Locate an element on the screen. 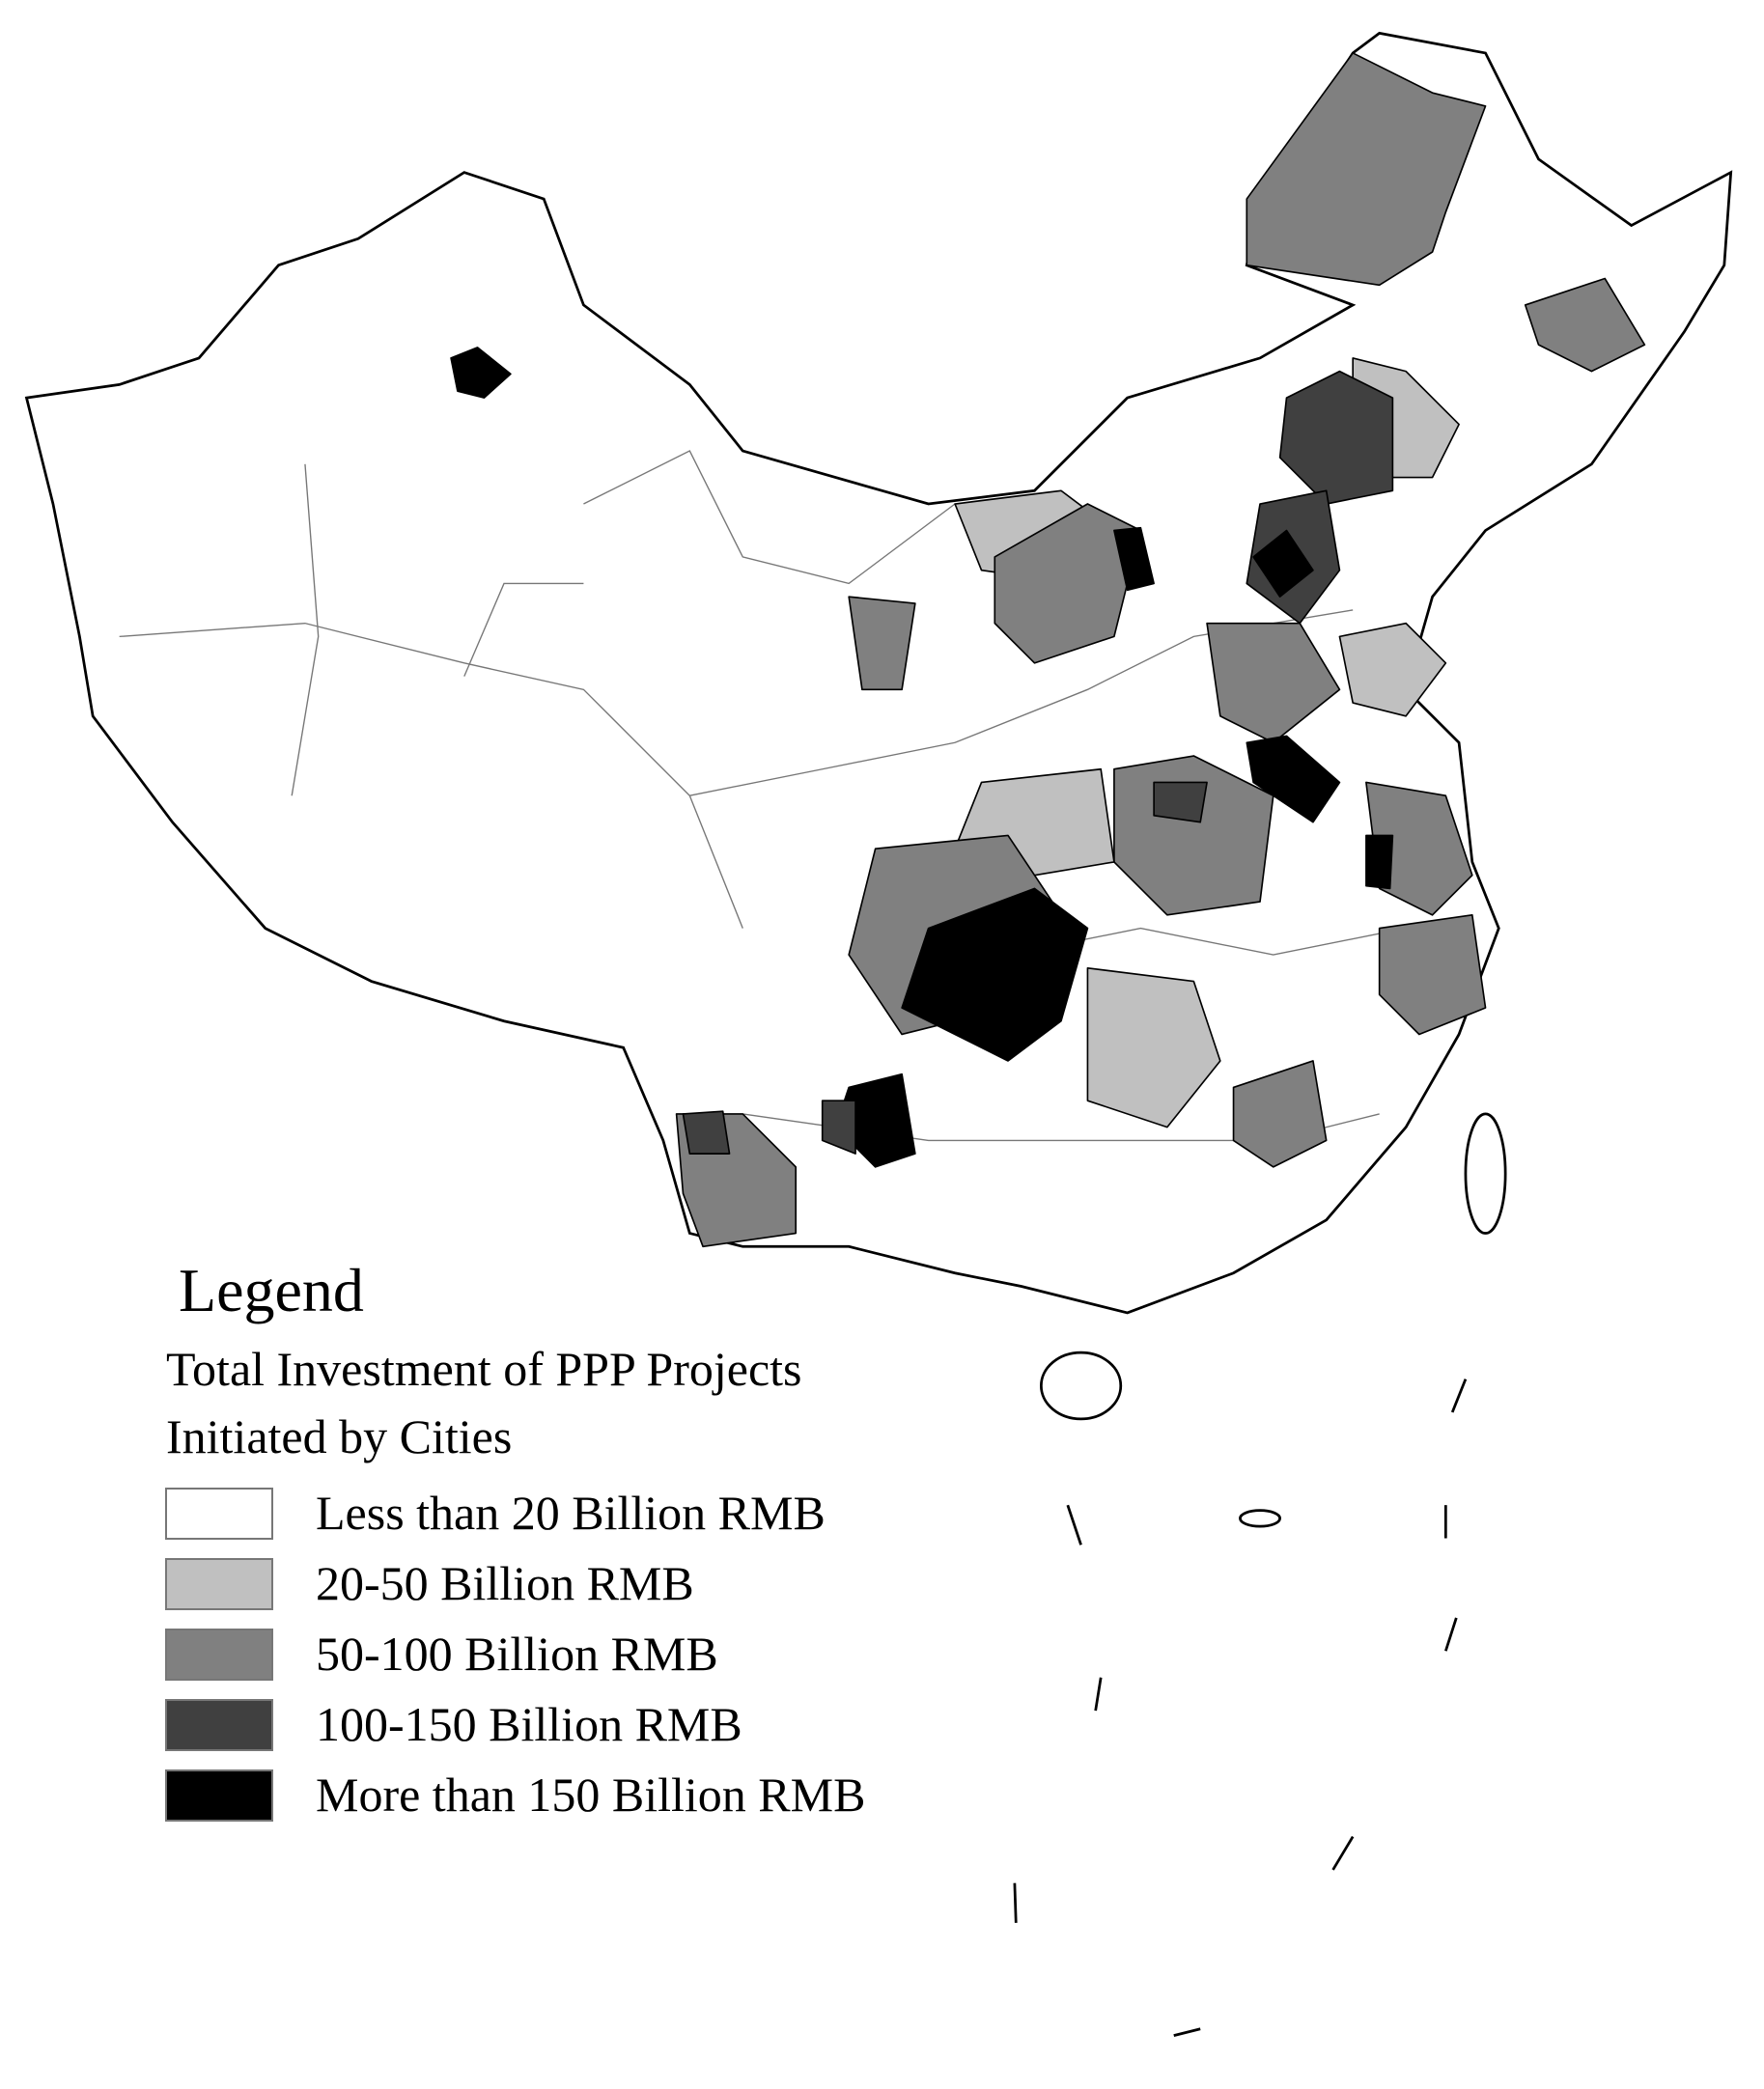 The image size is (1764, 2089). islands is located at coordinates (1241, 1708).